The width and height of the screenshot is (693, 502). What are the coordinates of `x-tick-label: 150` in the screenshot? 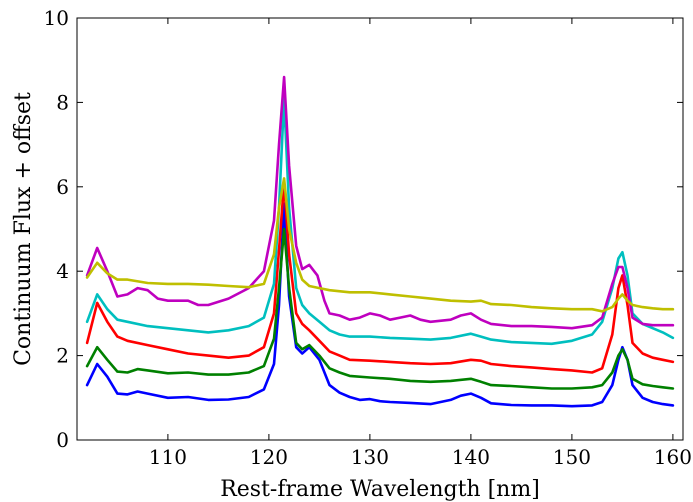 It's located at (572, 457).